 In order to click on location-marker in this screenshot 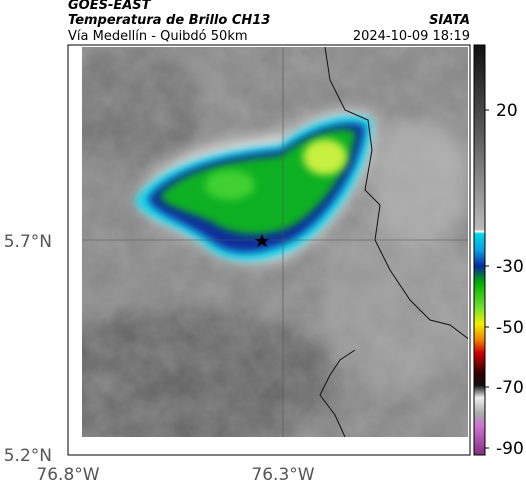, I will do `click(262, 240)`.